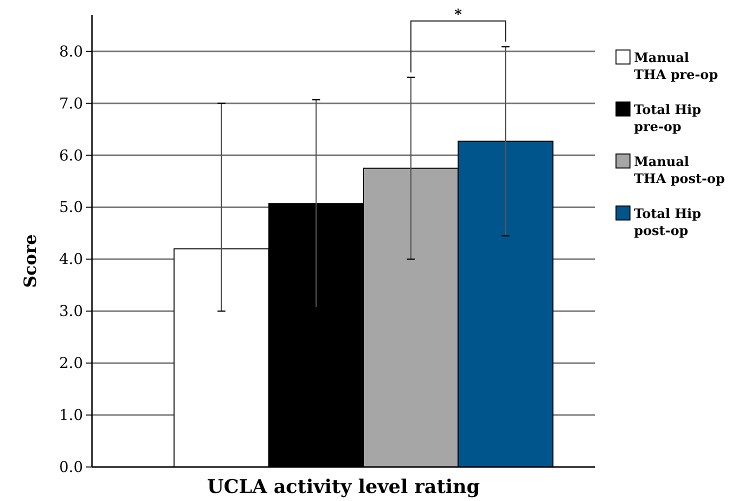  What do you see at coordinates (71, 207) in the screenshot?
I see `y-tick-label: 5.0` at bounding box center [71, 207].